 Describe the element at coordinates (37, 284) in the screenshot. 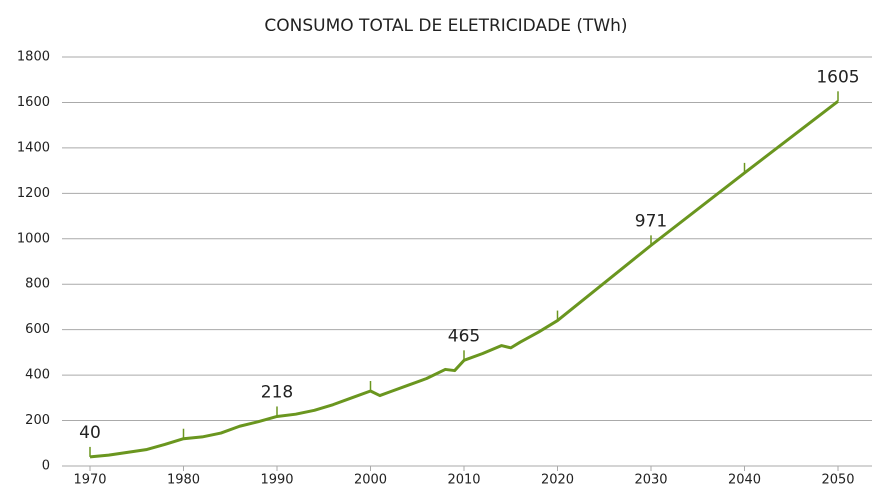

I see `y-tick-label: 800` at that location.